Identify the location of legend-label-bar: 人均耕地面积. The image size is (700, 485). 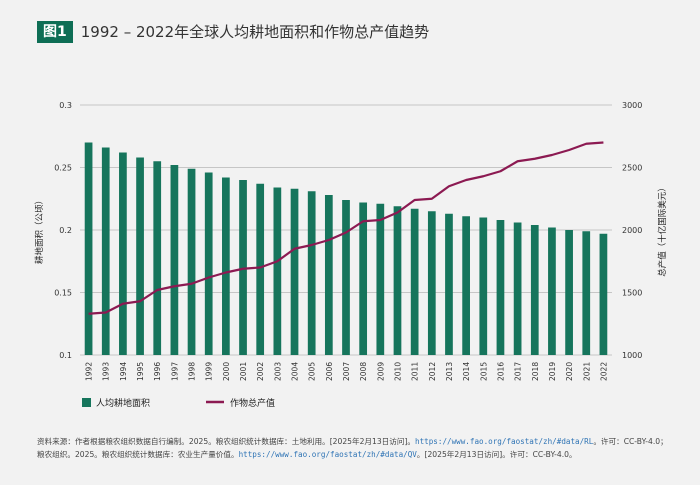
(123, 403).